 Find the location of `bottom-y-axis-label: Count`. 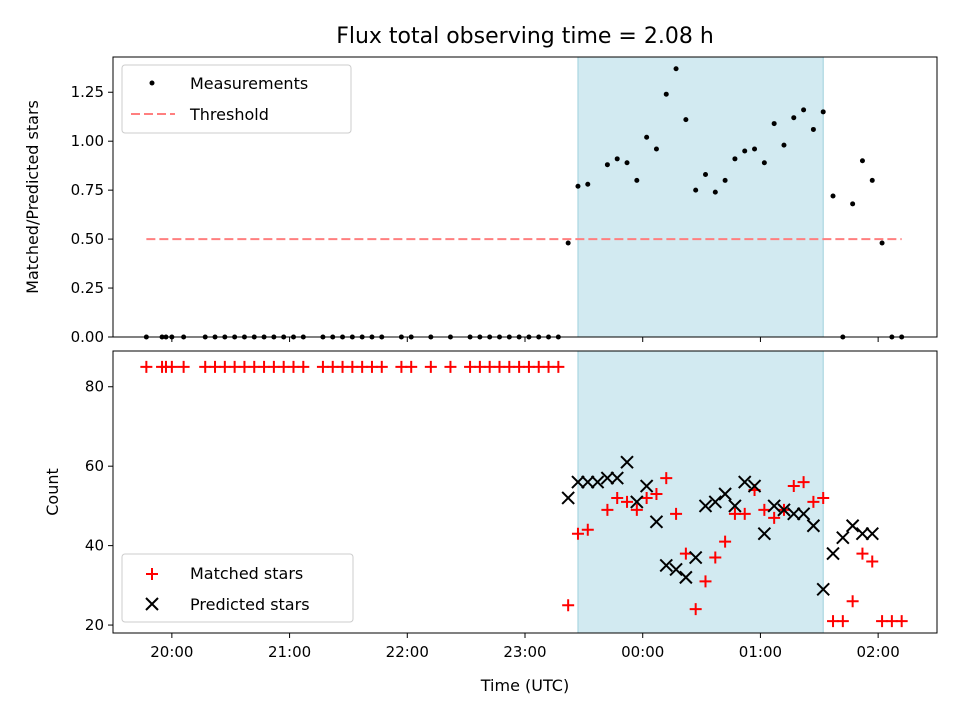

bottom-y-axis-label: Count is located at coordinates (52, 492).